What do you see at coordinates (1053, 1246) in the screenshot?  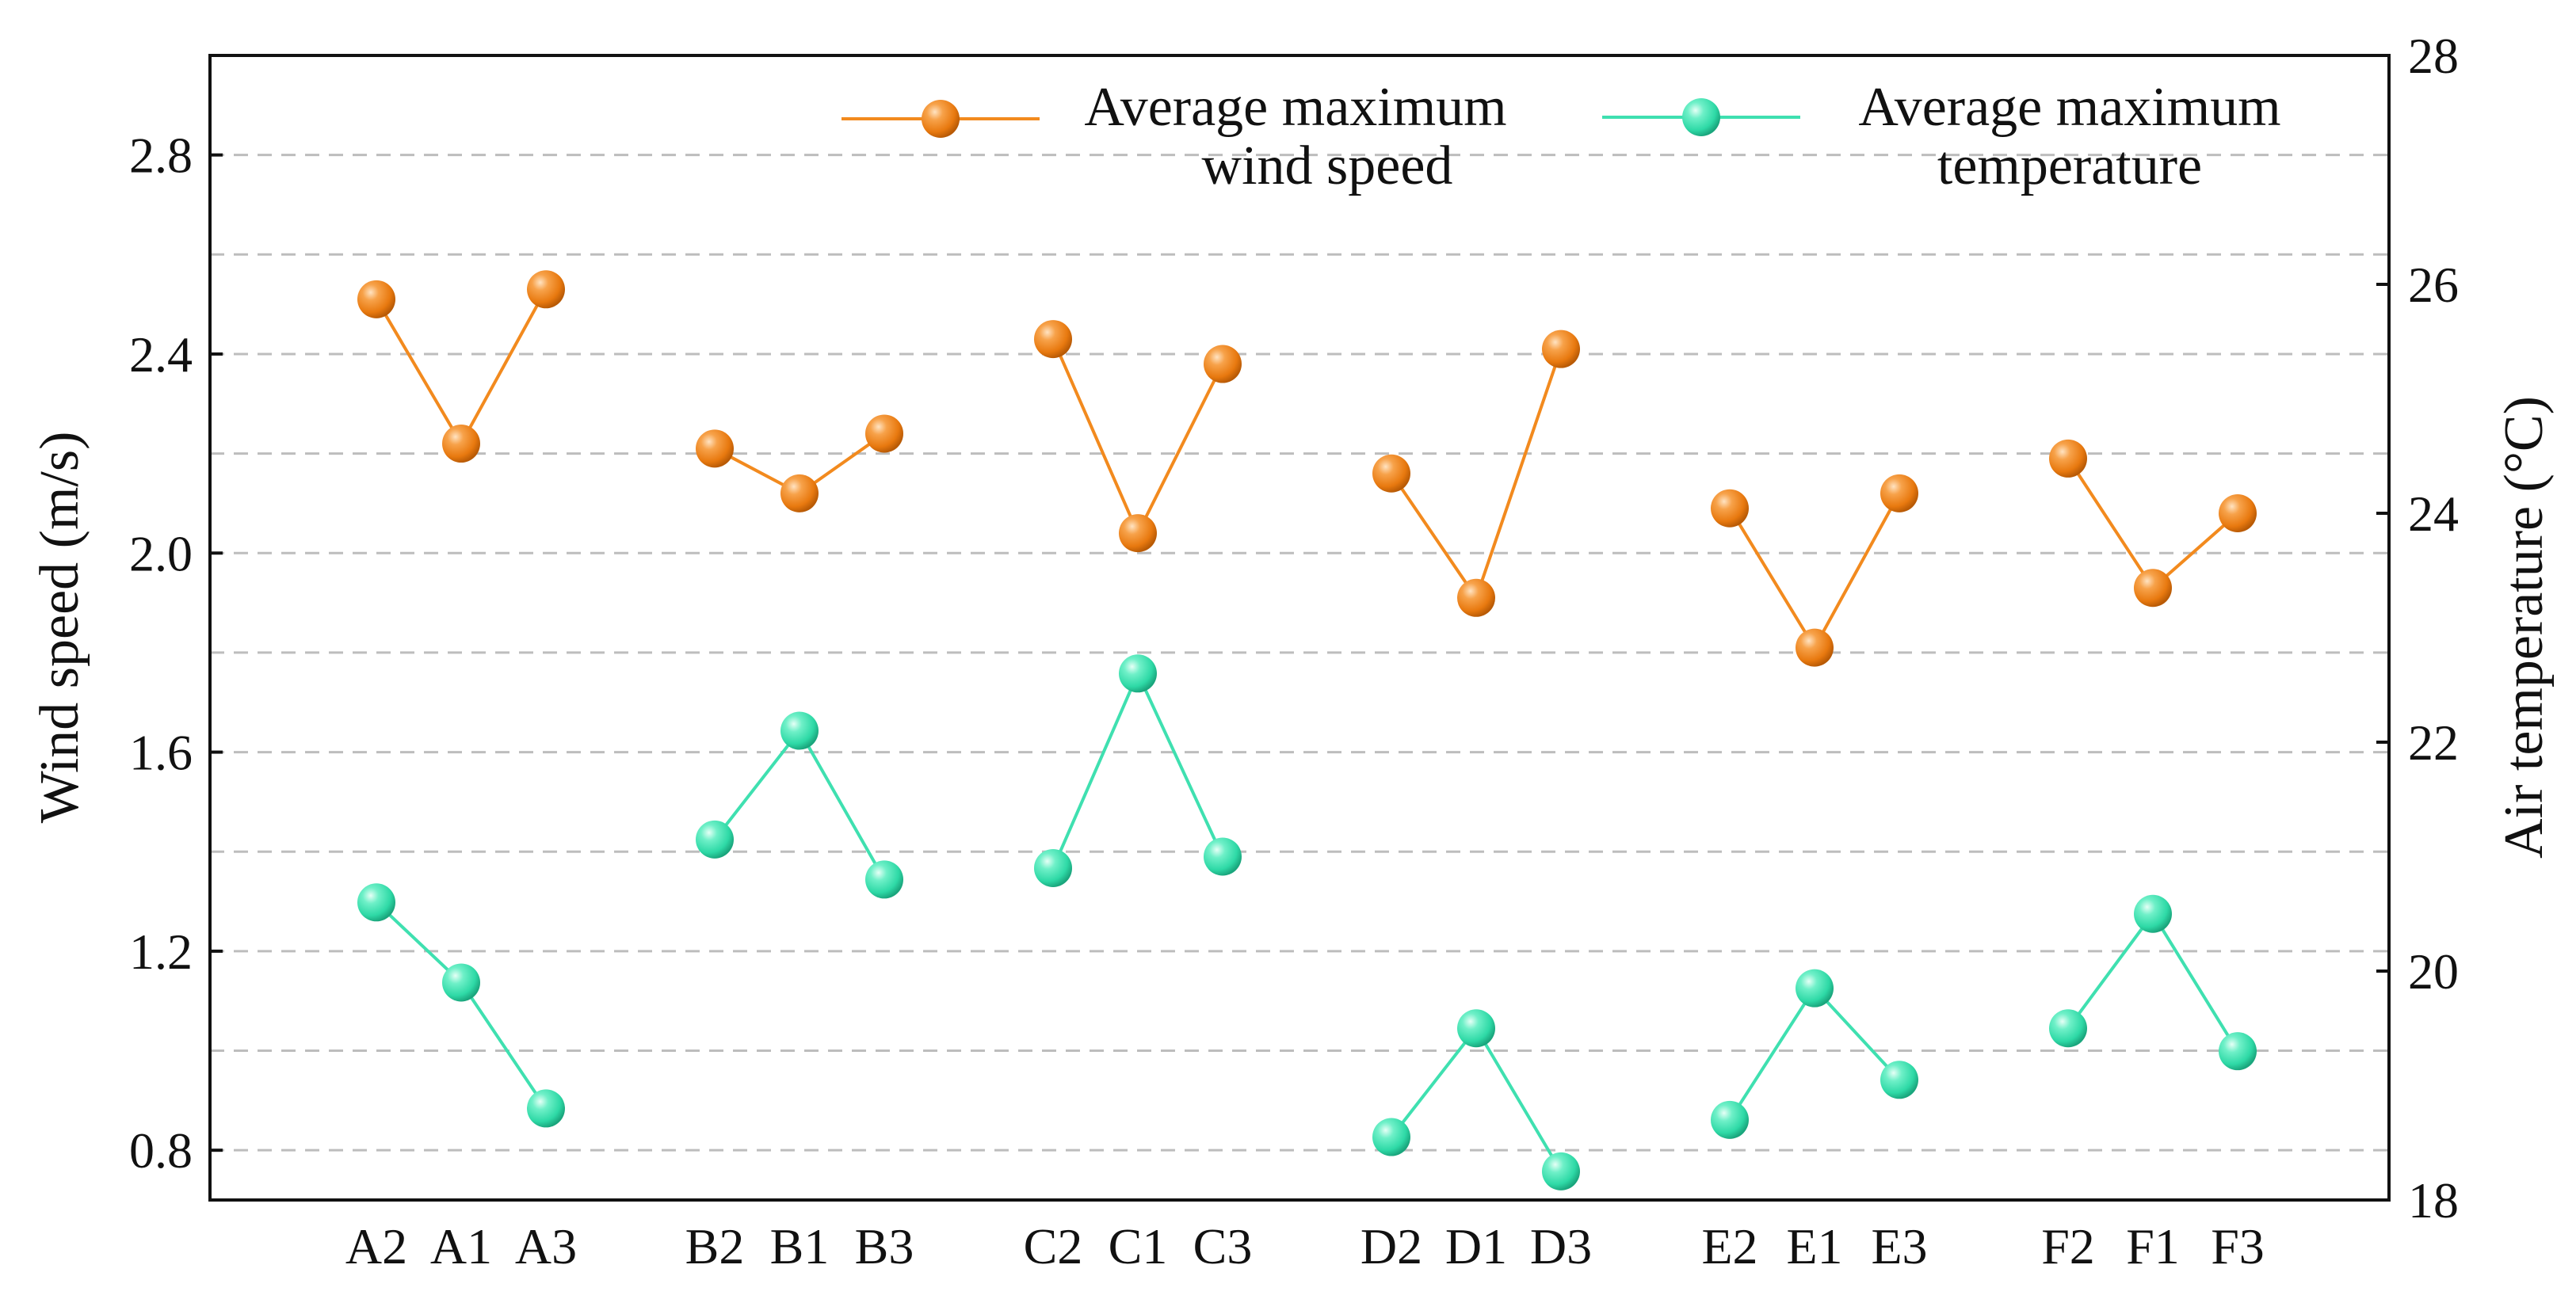 I see `category-tick-label: C2` at bounding box center [1053, 1246].